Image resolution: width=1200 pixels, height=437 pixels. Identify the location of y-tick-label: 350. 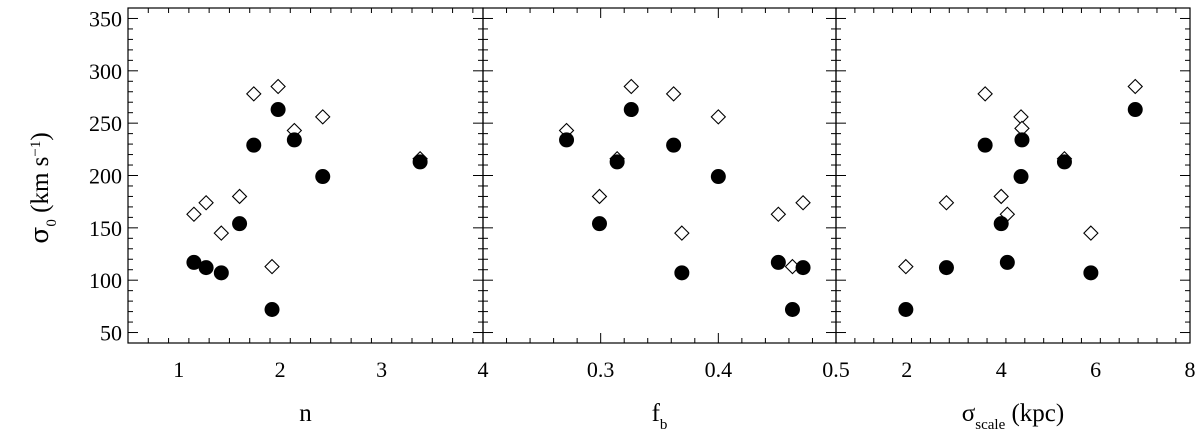
(105, 18).